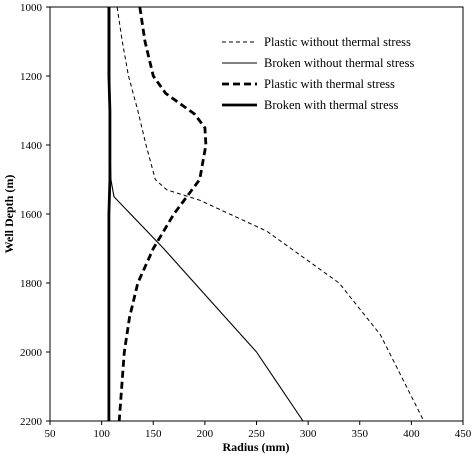 The width and height of the screenshot is (474, 456). What do you see at coordinates (411, 434) in the screenshot?
I see `x-tick-label: 400` at bounding box center [411, 434].